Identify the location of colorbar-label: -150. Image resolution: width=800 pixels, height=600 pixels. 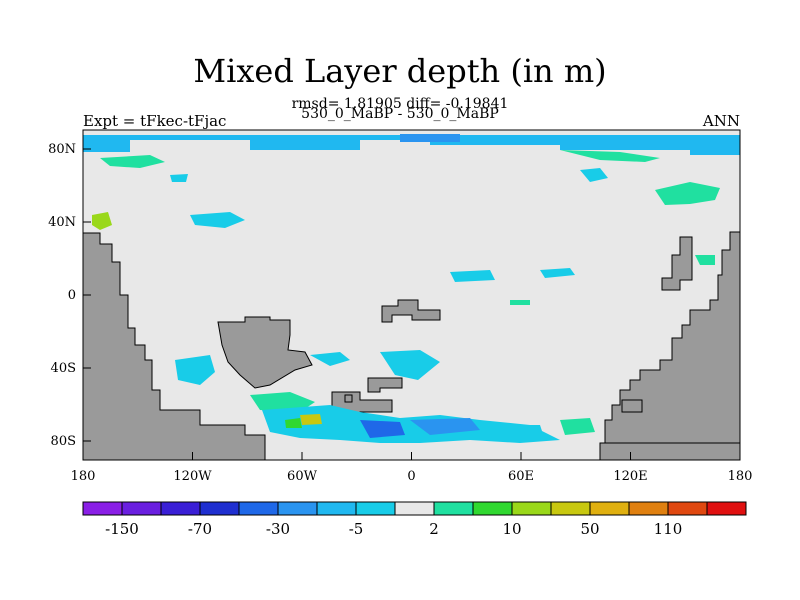
(122, 529).